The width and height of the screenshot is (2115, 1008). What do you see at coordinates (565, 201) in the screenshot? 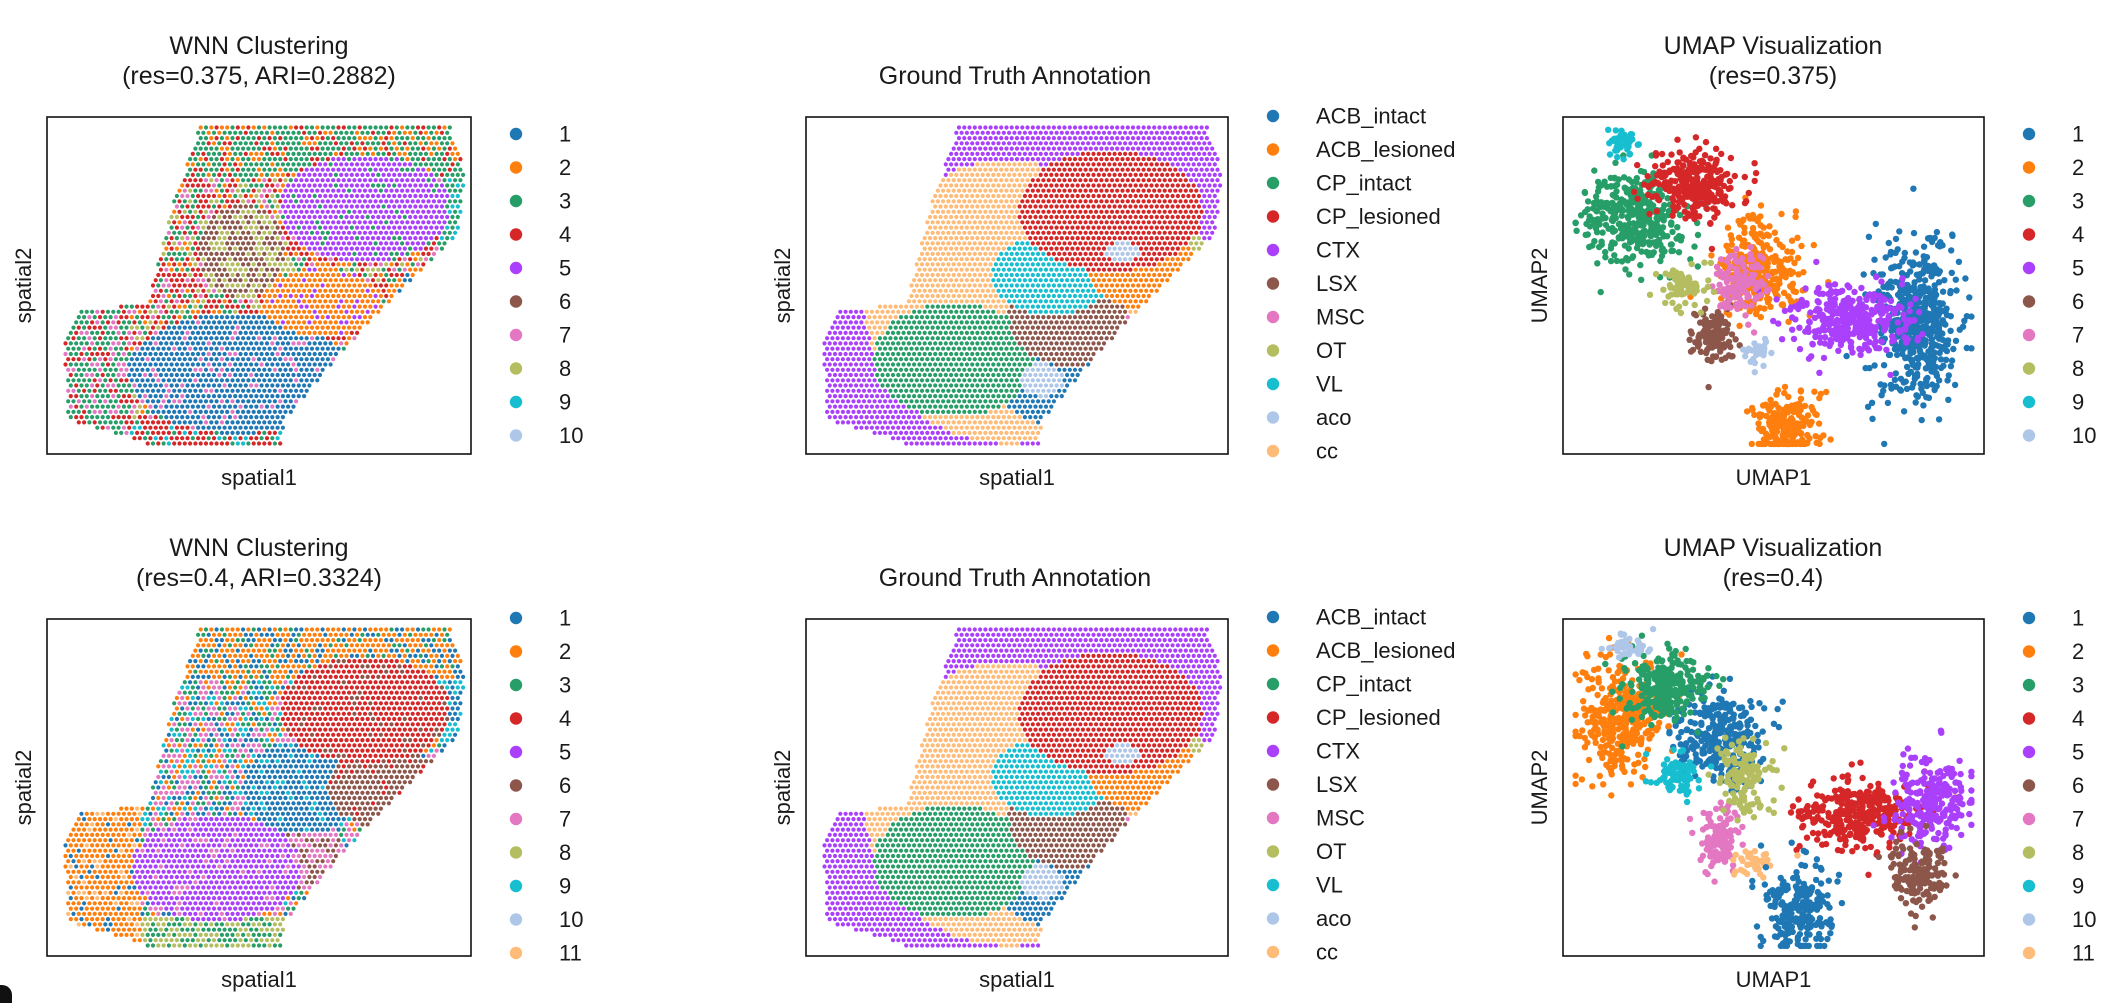
I see `legend-label: 3` at bounding box center [565, 201].